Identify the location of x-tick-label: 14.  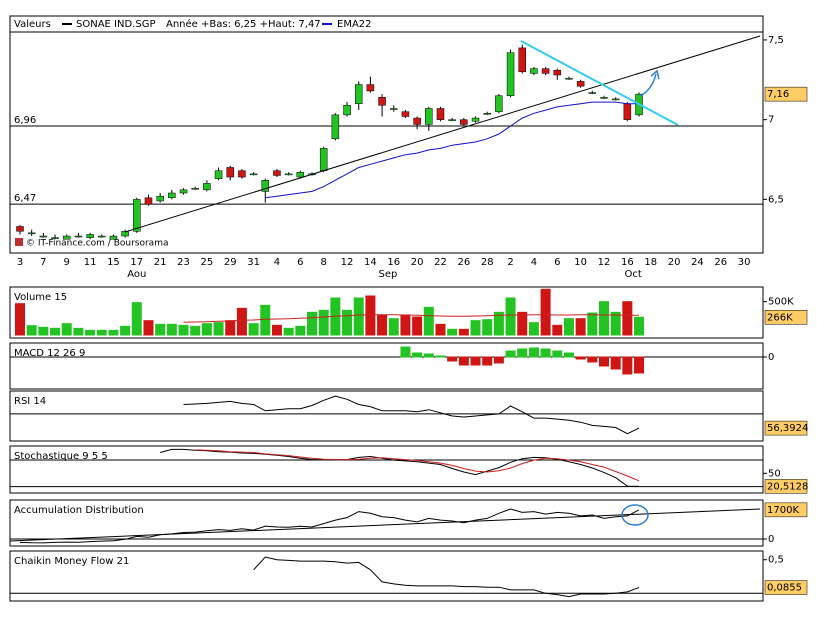
(370, 262).